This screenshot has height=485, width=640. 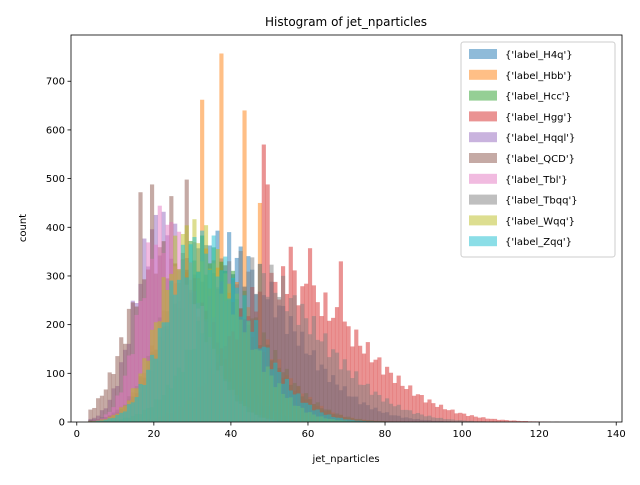 What do you see at coordinates (345, 459) in the screenshot?
I see `x-axis-label: jet_nparticles` at bounding box center [345, 459].